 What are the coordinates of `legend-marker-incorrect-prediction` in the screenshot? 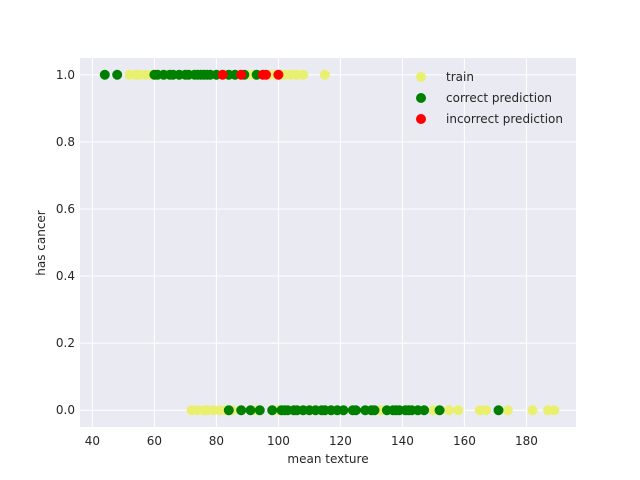 It's located at (421, 119).